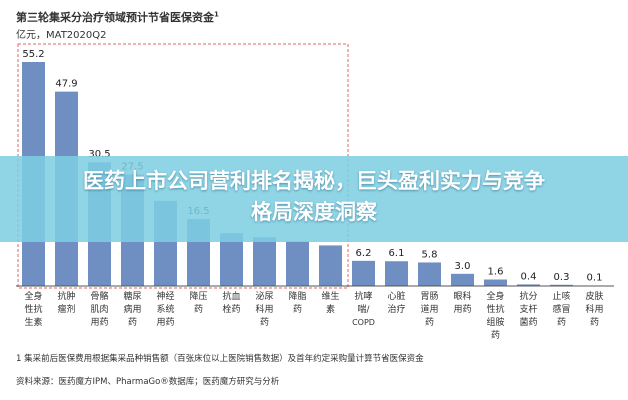 The image size is (628, 400). I want to click on category-label-17: 止咳感冒药, so click(561, 309).